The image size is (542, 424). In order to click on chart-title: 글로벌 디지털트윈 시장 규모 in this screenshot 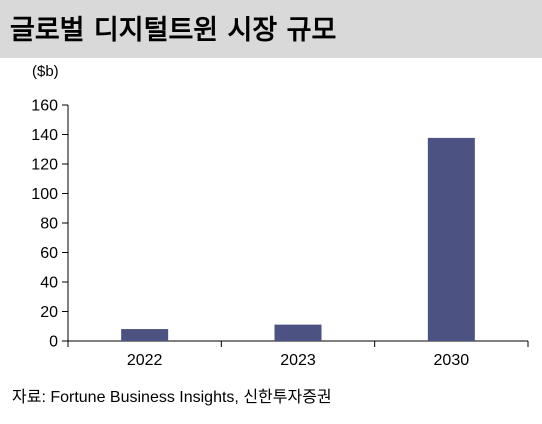, I will do `click(173, 30)`.